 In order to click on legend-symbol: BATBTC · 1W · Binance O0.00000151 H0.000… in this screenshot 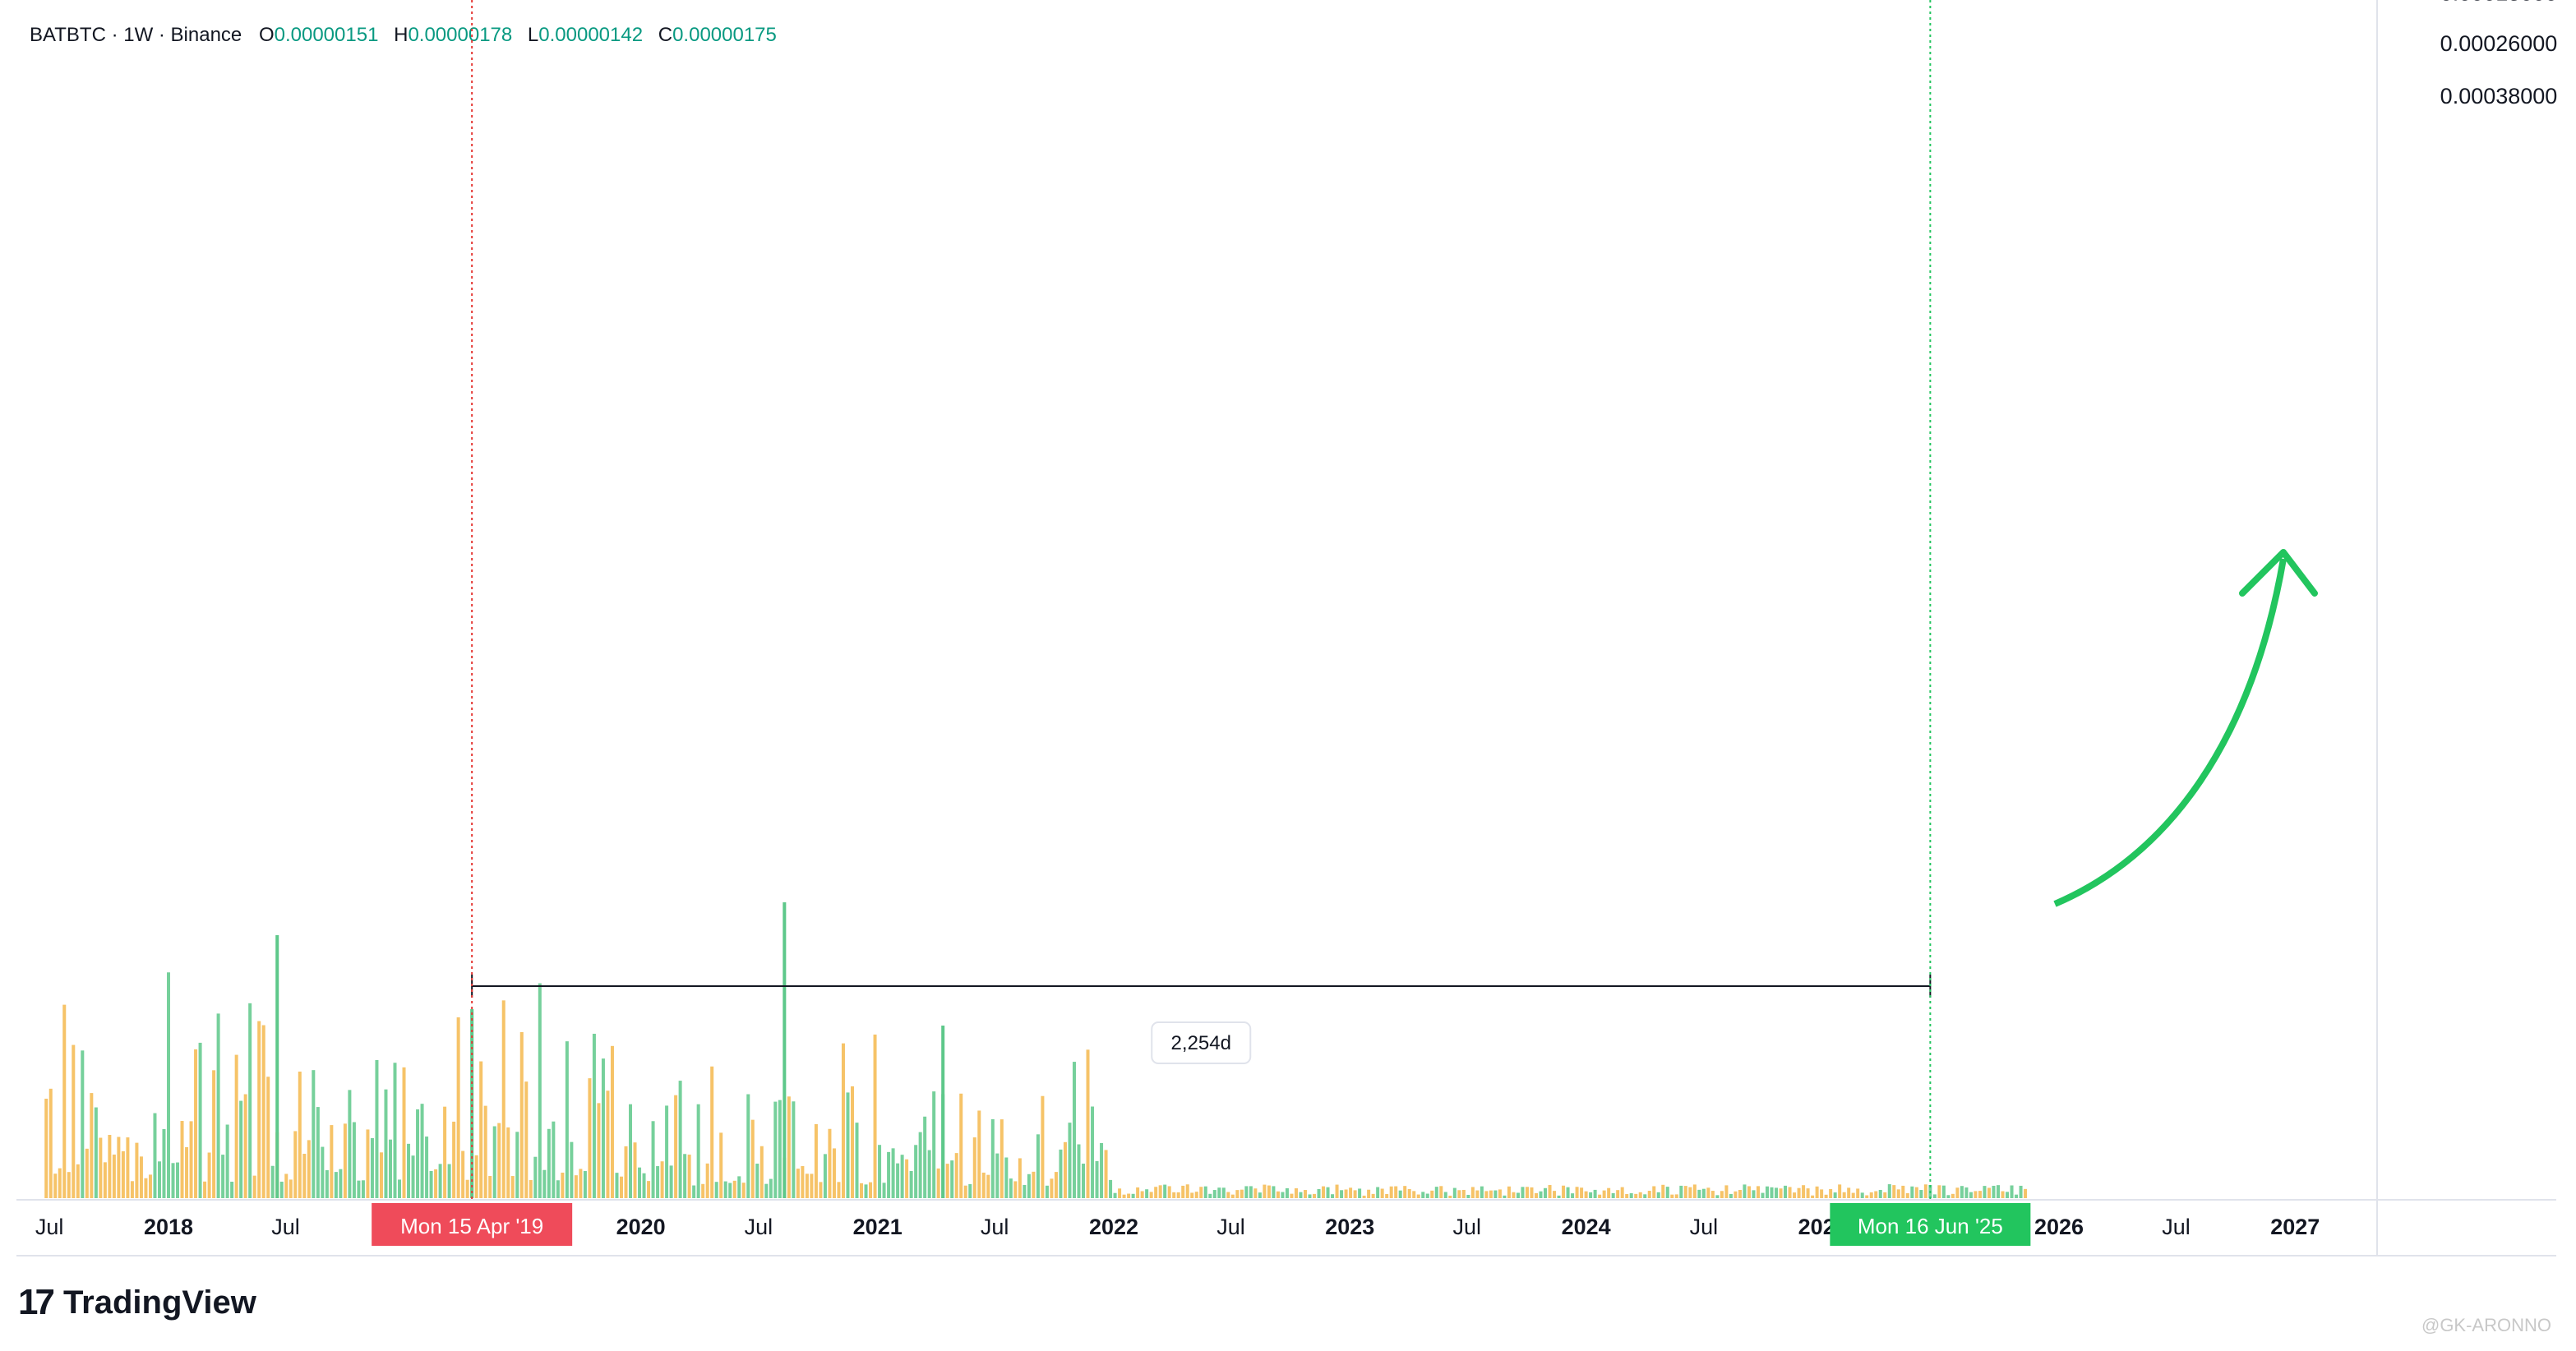, I will do `click(403, 35)`.